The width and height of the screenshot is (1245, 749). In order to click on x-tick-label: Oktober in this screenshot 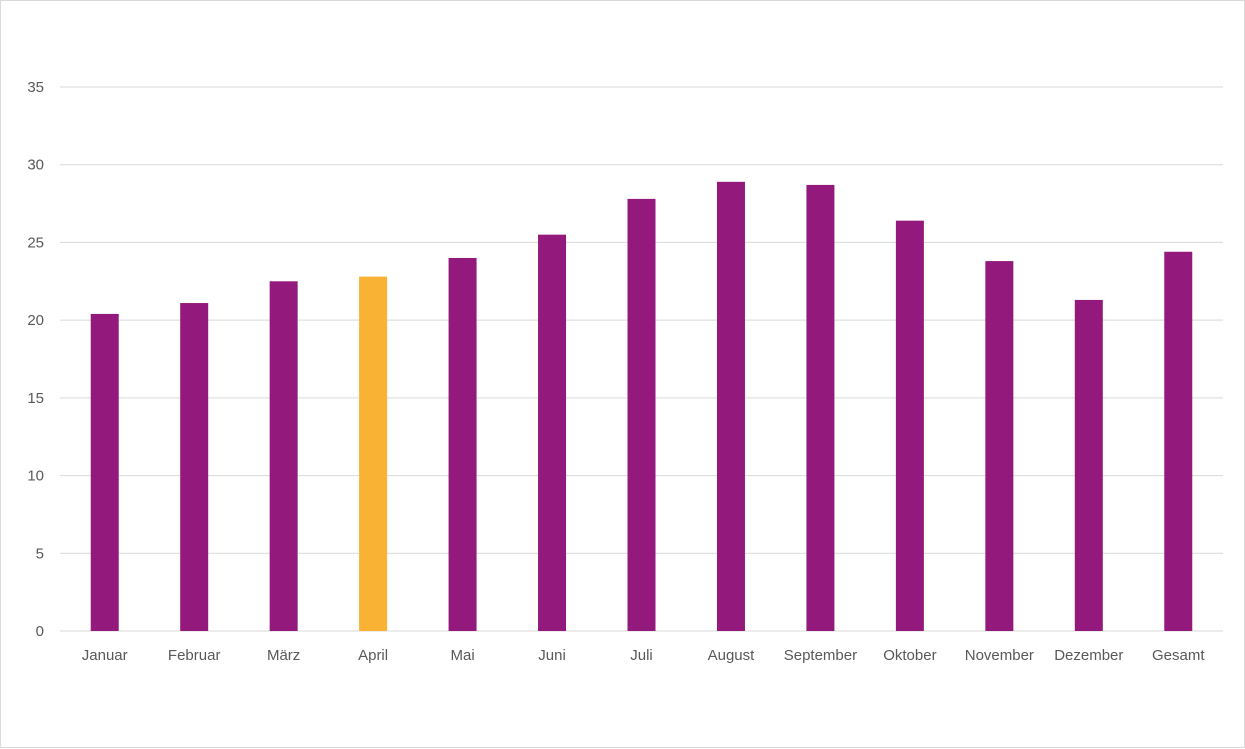, I will do `click(909, 655)`.